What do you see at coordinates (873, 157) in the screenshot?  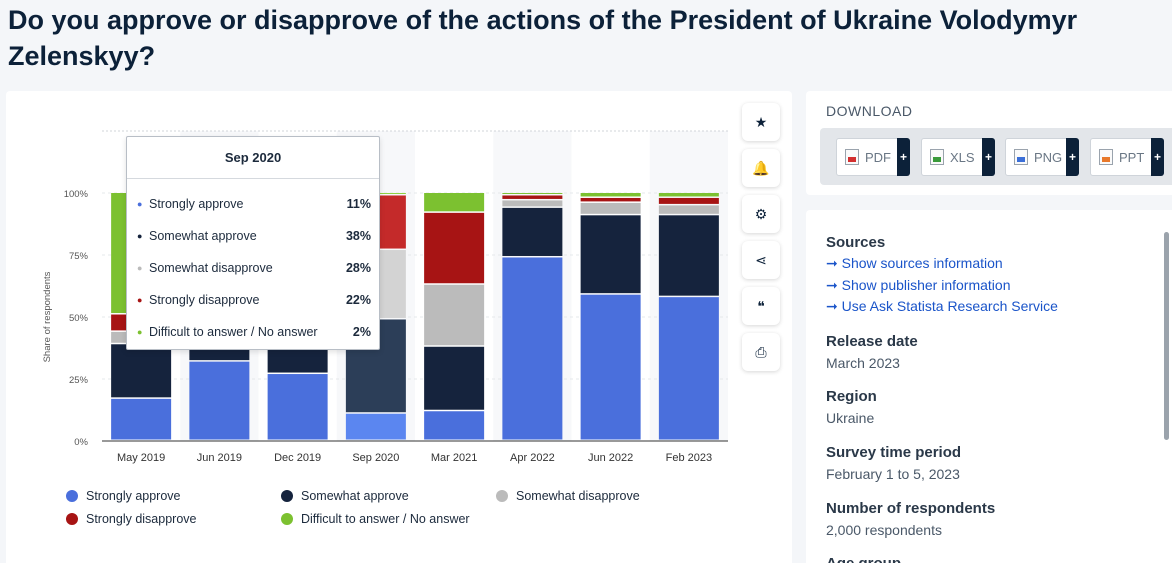 I see `download-pdf-button: PDF +` at bounding box center [873, 157].